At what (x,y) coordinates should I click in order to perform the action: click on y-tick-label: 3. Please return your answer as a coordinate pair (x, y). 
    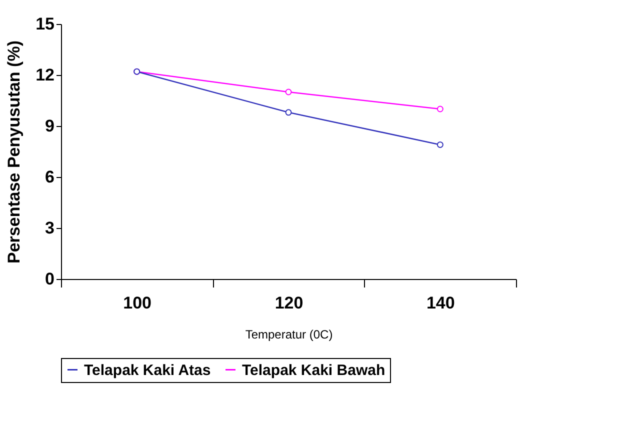
    Looking at the image, I should click on (49, 228).